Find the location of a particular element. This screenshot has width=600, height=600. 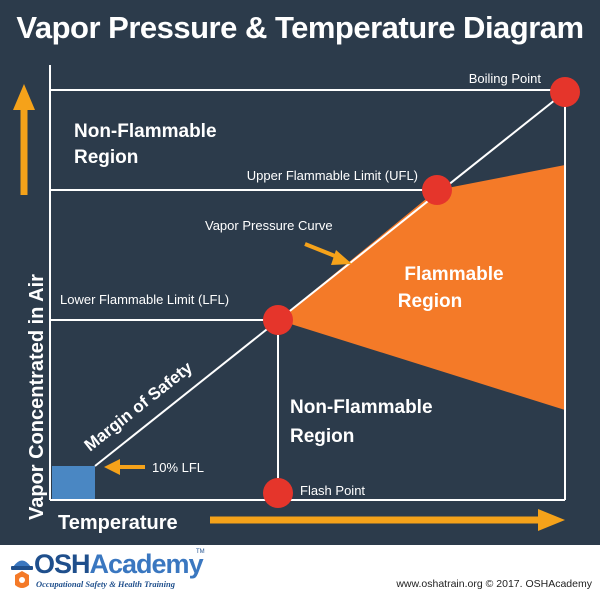

x-axis-label: Temperature is located at coordinates (118, 523).